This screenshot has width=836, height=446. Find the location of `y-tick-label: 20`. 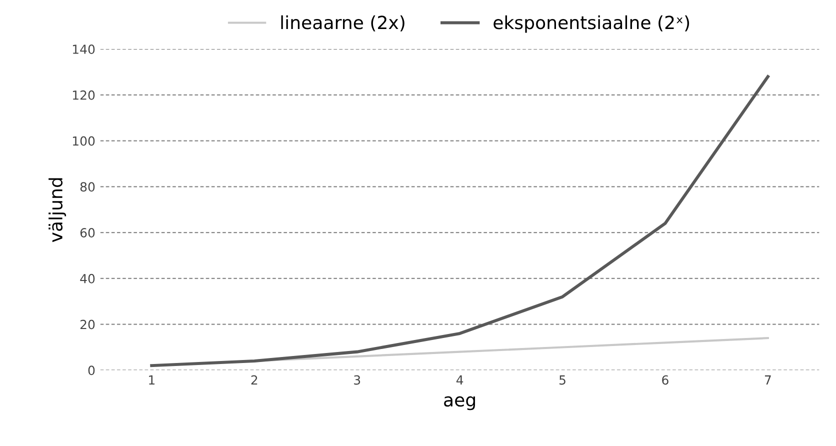

y-tick-label: 20 is located at coordinates (87, 325).